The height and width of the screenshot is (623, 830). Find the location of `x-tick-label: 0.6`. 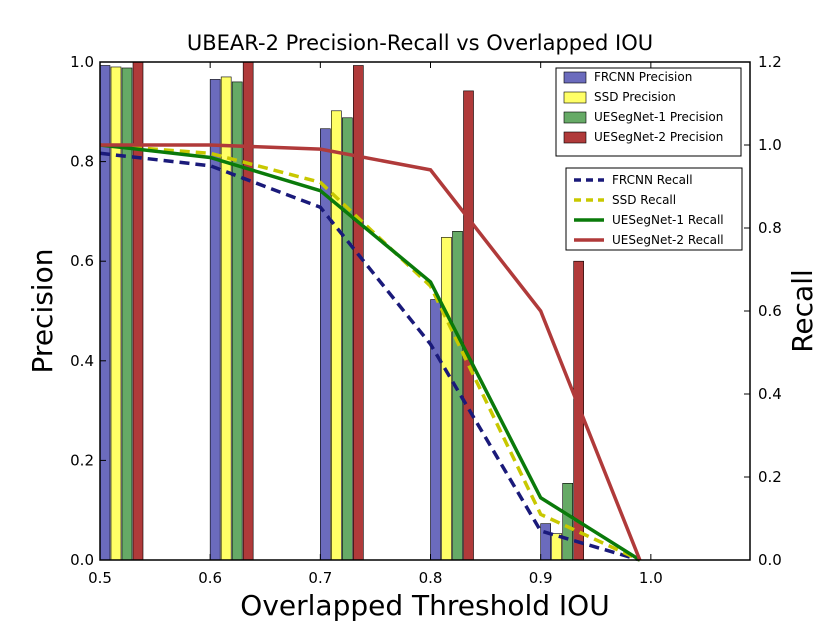

x-tick-label: 0.6 is located at coordinates (210, 578).